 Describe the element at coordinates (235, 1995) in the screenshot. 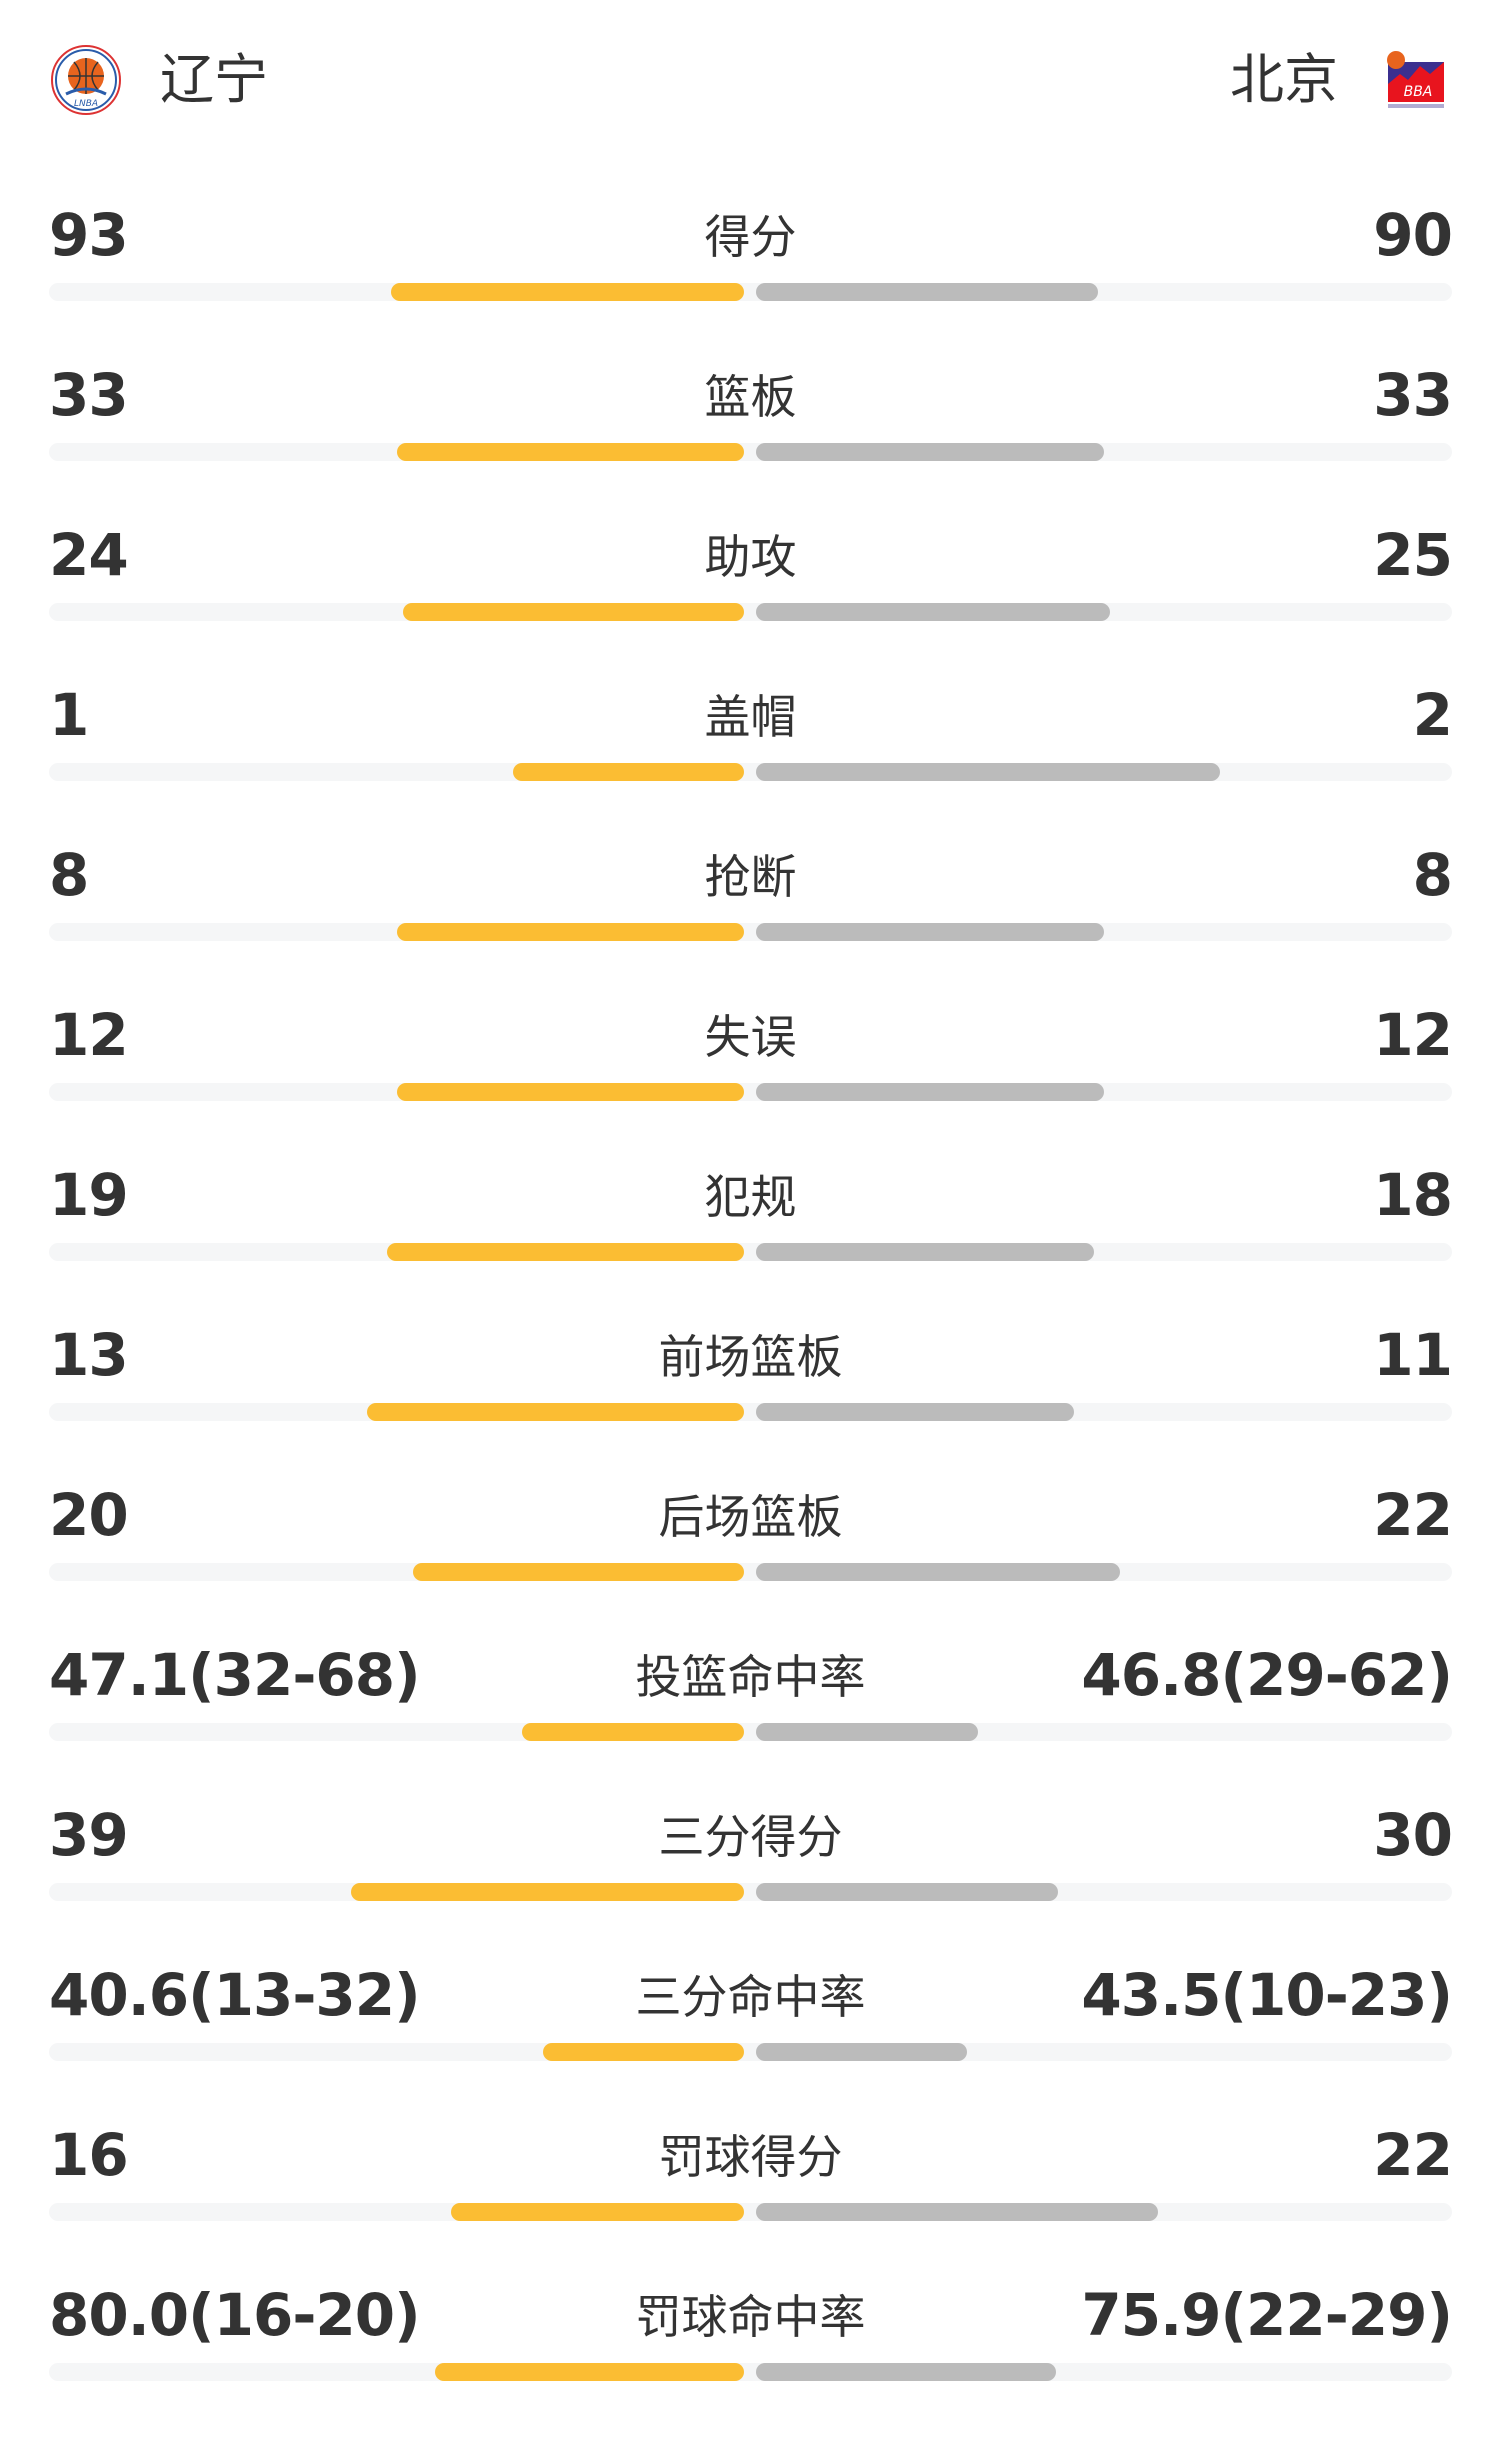

I see `home-value: 40.6(13-32)` at that location.